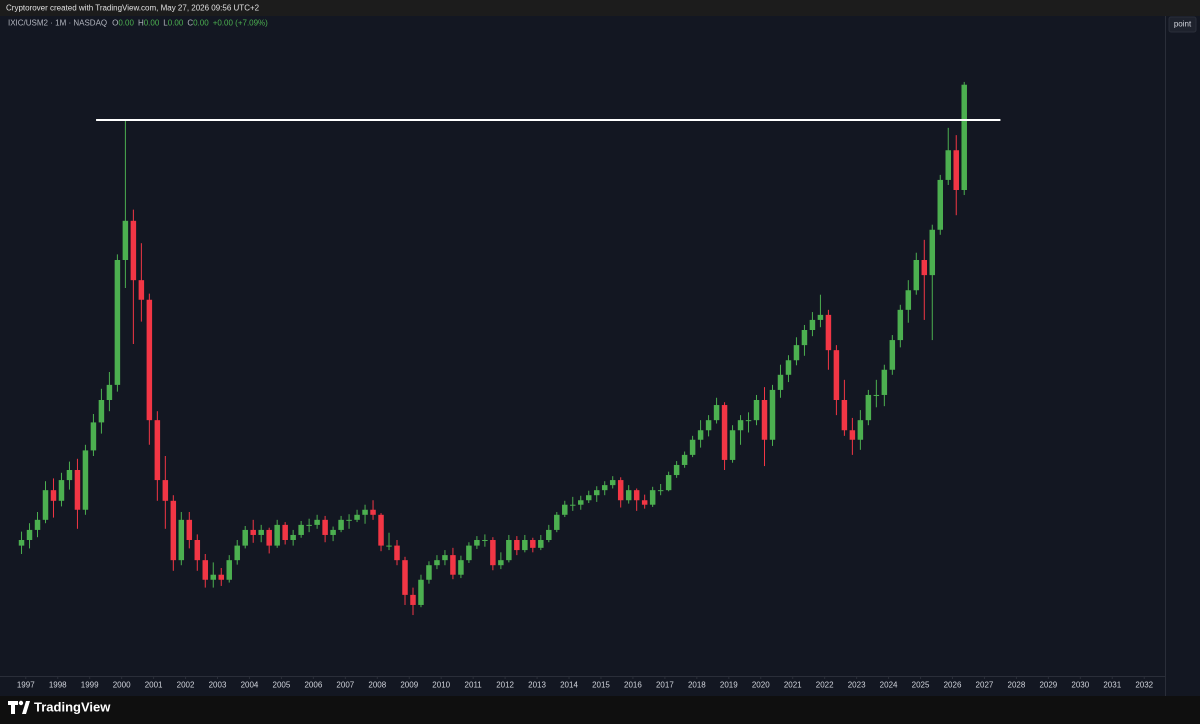 The width and height of the screenshot is (1200, 724). I want to click on x-tick-label: 2009, so click(409, 685).